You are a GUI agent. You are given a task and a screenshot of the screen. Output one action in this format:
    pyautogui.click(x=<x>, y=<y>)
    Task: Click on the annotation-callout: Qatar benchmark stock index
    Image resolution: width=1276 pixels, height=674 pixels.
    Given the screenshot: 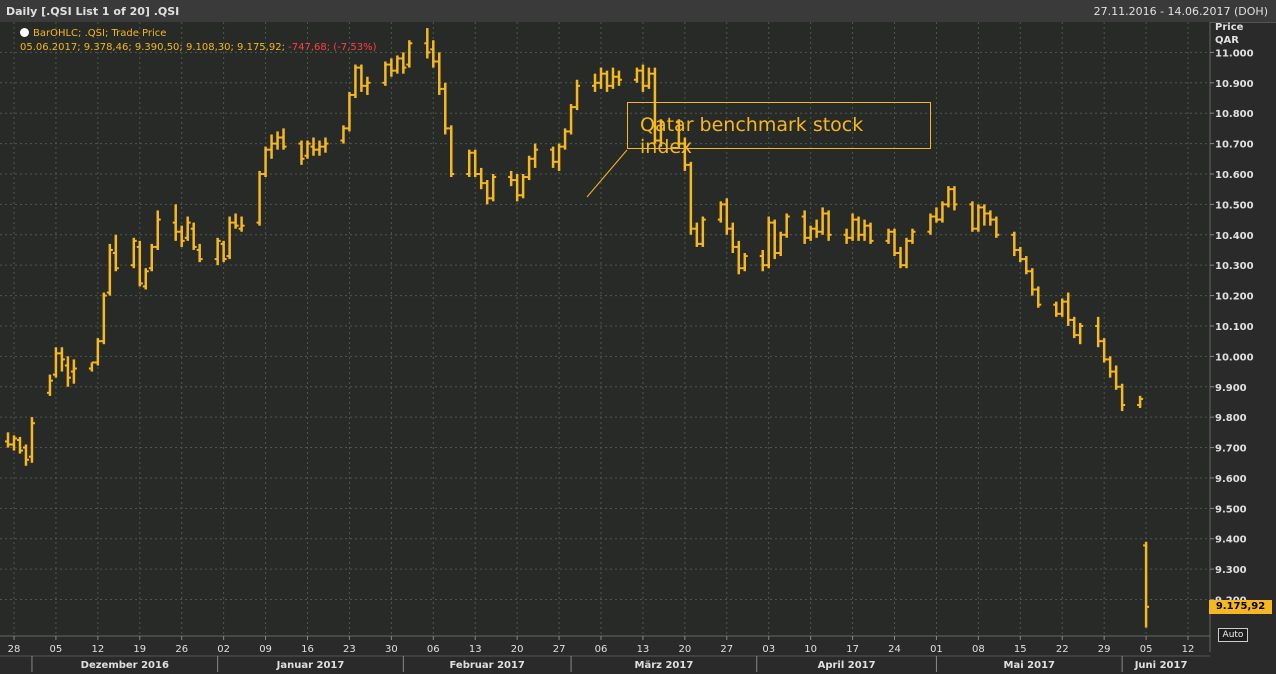 What is the action you would take?
    pyautogui.click(x=779, y=130)
    